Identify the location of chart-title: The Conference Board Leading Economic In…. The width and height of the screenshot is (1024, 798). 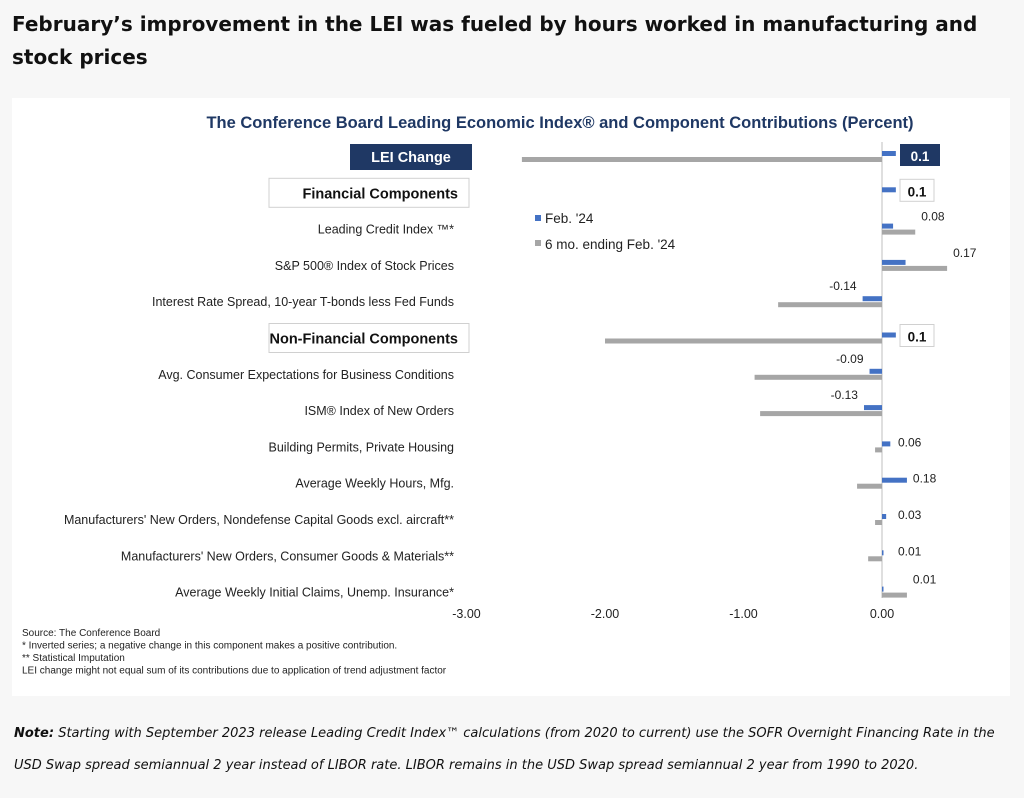
(559, 123).